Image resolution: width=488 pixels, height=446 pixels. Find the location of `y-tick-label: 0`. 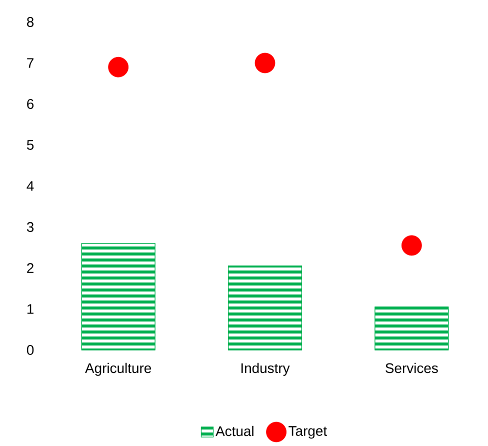

y-tick-label: 0 is located at coordinates (30, 350).